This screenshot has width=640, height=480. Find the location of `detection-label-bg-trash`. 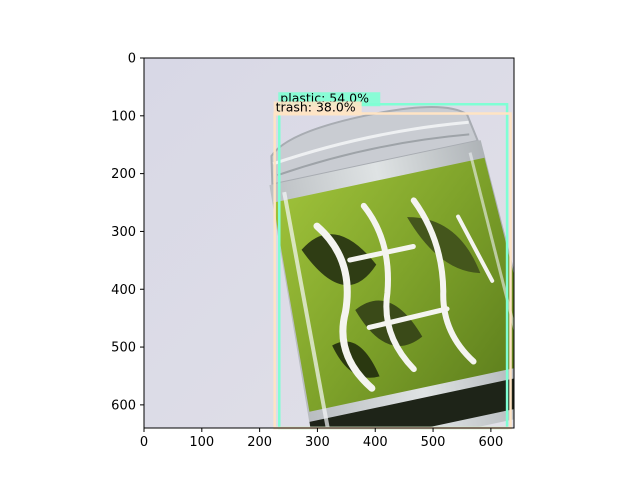

detection-label-bg-trash is located at coordinates (317, 108).